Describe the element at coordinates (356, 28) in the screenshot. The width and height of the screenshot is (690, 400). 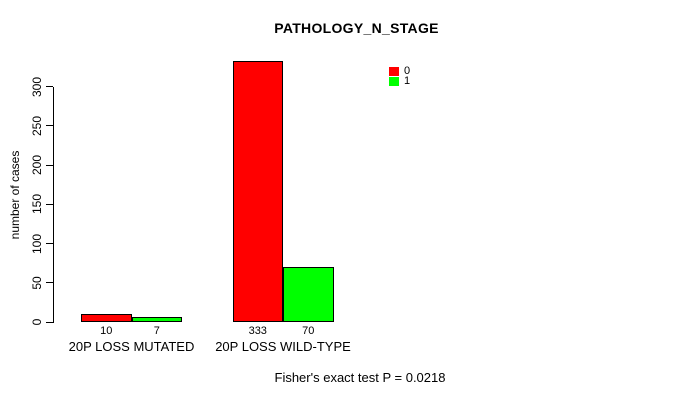
I see `chart-title: PATHOLOGY_N_STAGE` at that location.